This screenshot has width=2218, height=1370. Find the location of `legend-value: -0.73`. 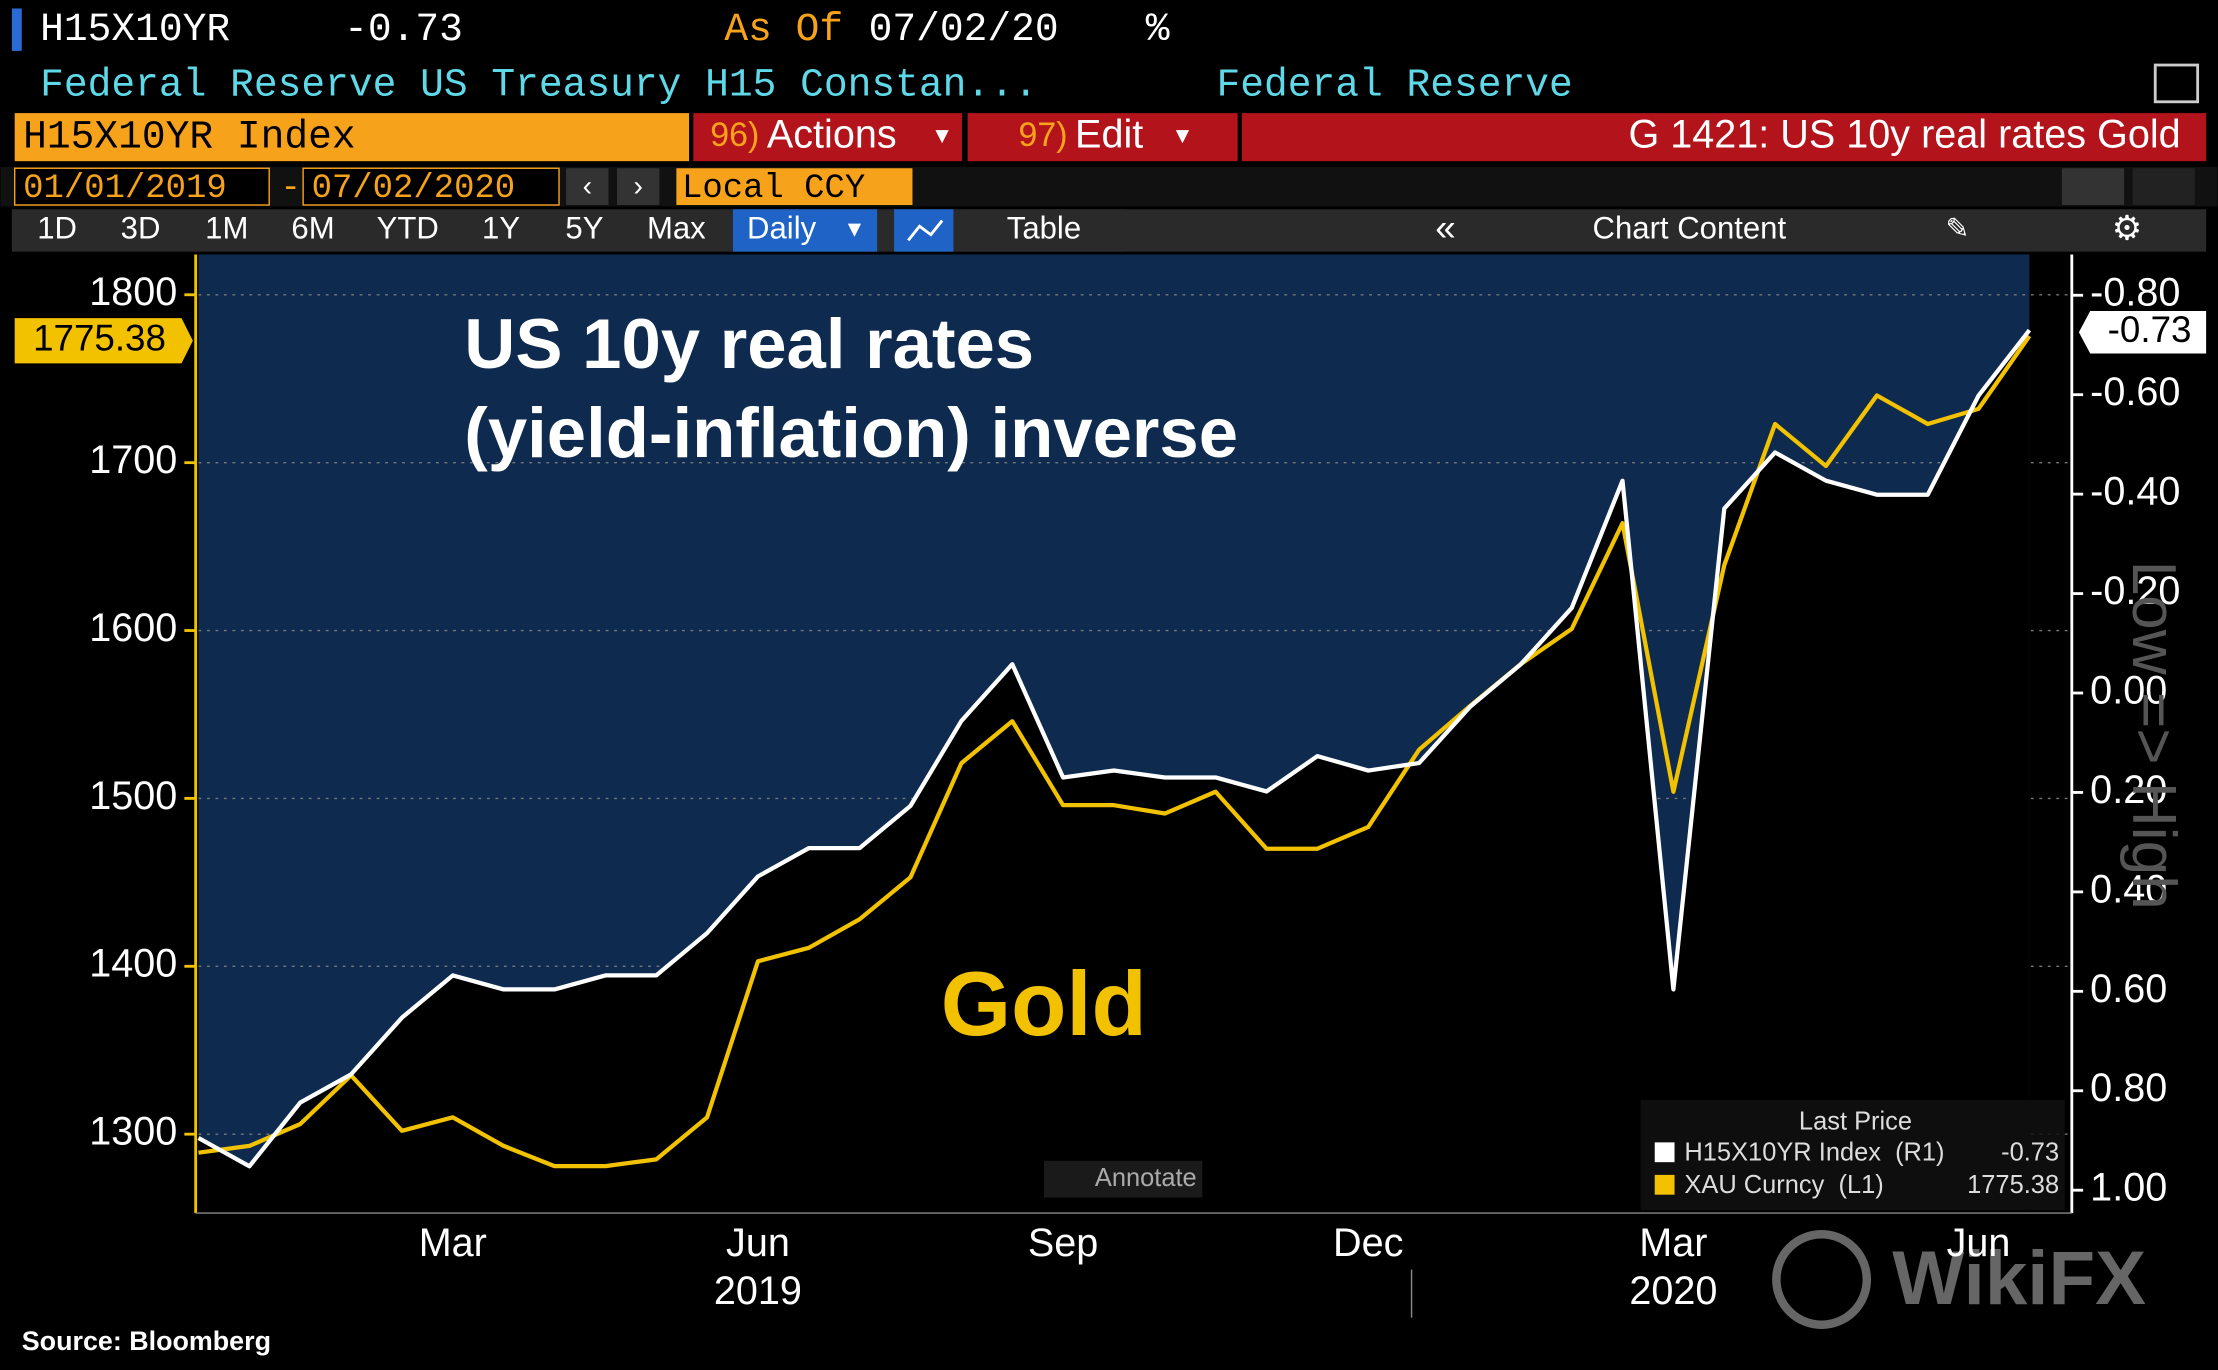

legend-value: -0.73 is located at coordinates (2030, 1152).